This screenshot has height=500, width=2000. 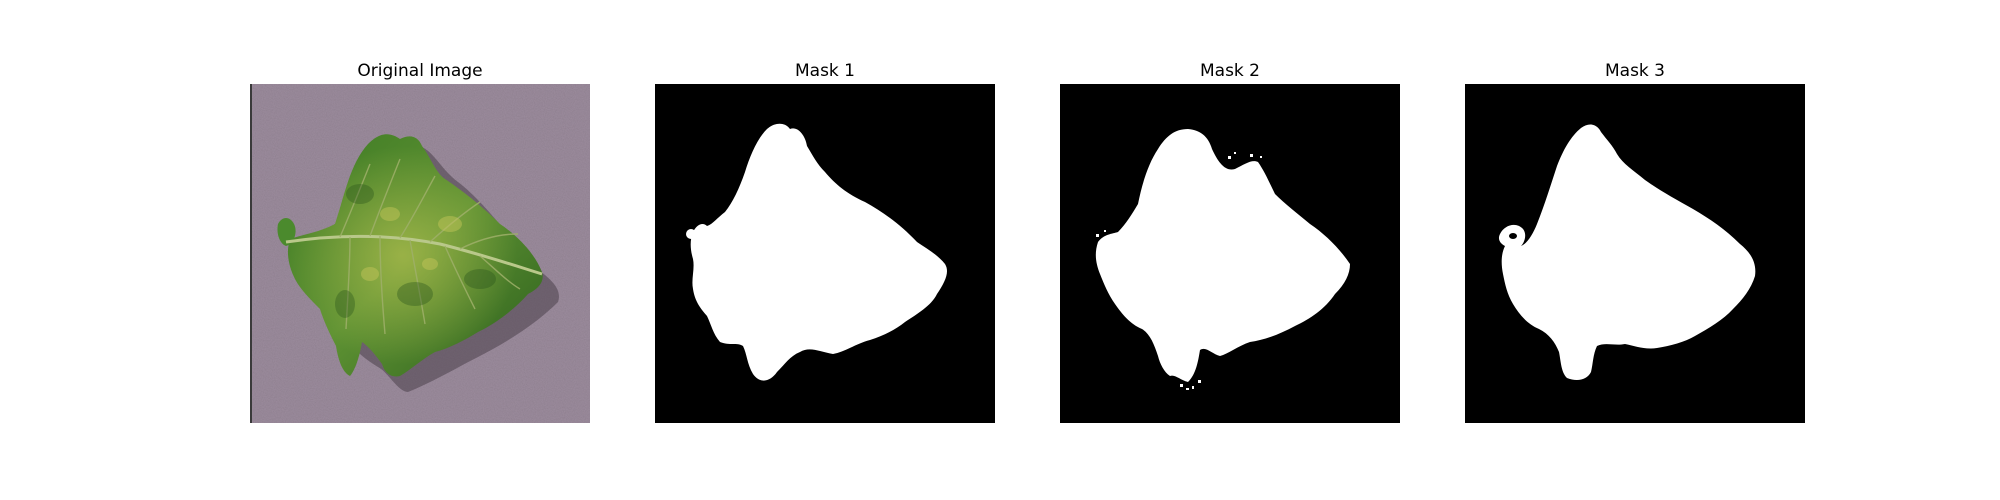 I want to click on panel-mask-2: Mask 2, so click(x=1230, y=240).